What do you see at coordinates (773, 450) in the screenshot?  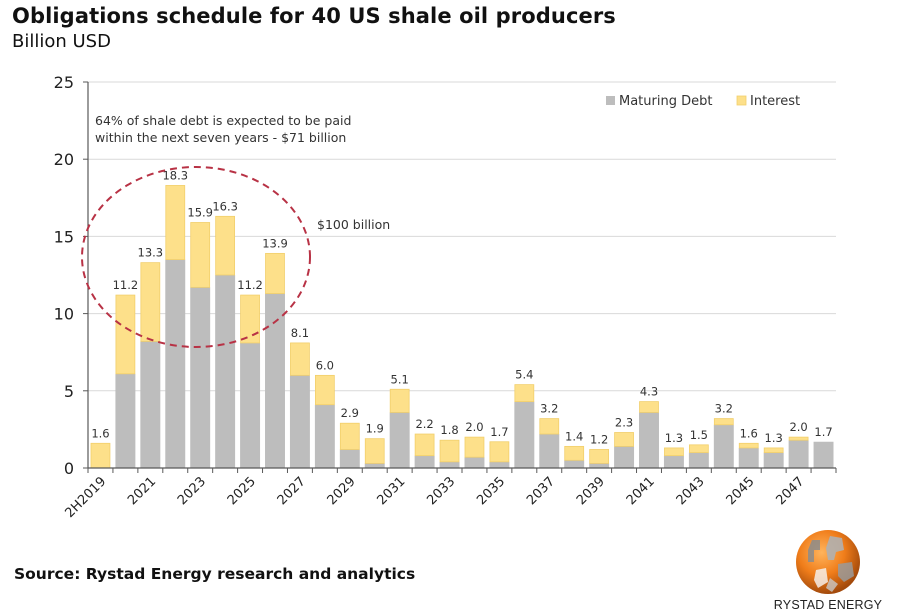 I see `bar-interest-2046` at bounding box center [773, 450].